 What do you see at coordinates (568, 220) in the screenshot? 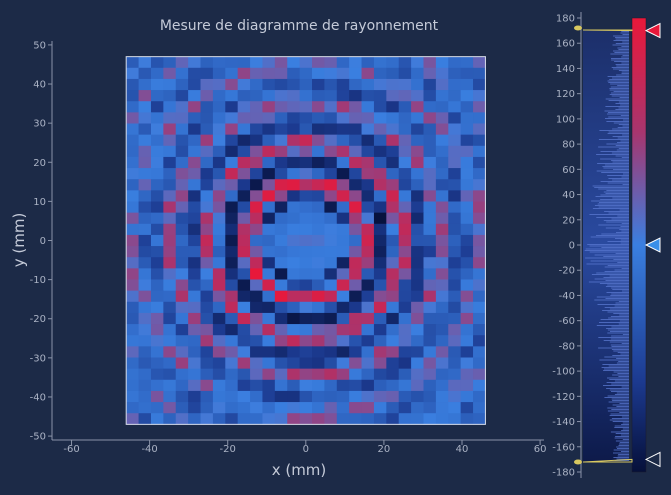
I see `colorbar-tick-label: 20` at bounding box center [568, 220].